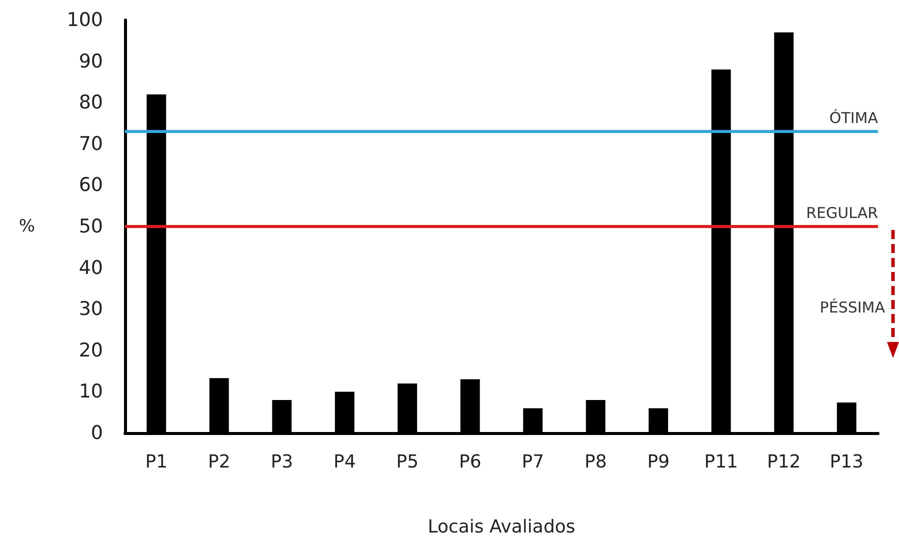 The image size is (899, 541). Describe the element at coordinates (90, 143) in the screenshot. I see `y-tick-label: 70` at that location.